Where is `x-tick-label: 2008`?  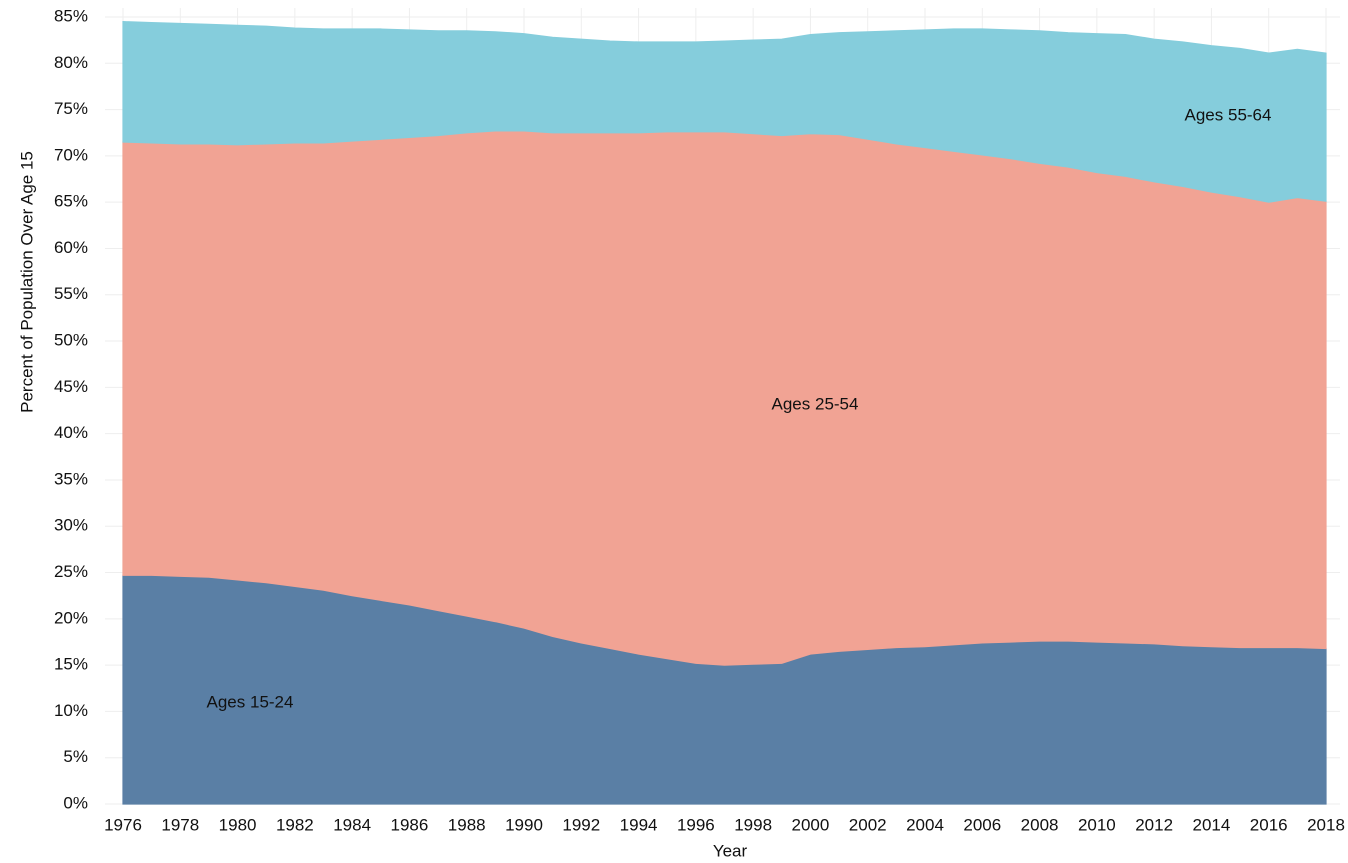 x-tick-label: 2008 is located at coordinates (1040, 824).